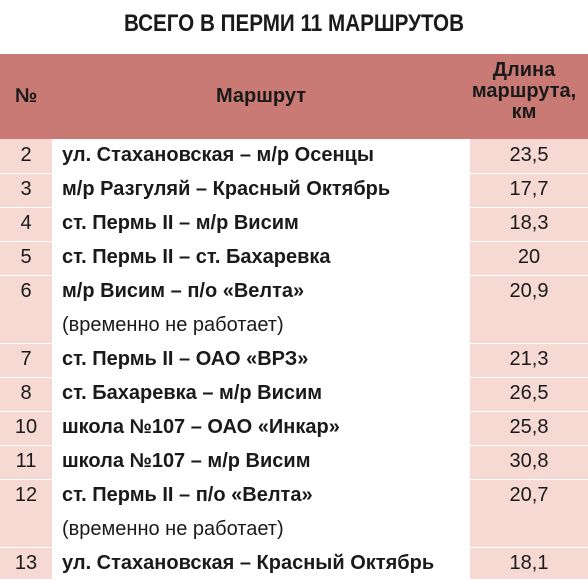  I want to click on table-row: 8 ст. Бахаревка – м/р Висим 26,5, so click(294, 394).